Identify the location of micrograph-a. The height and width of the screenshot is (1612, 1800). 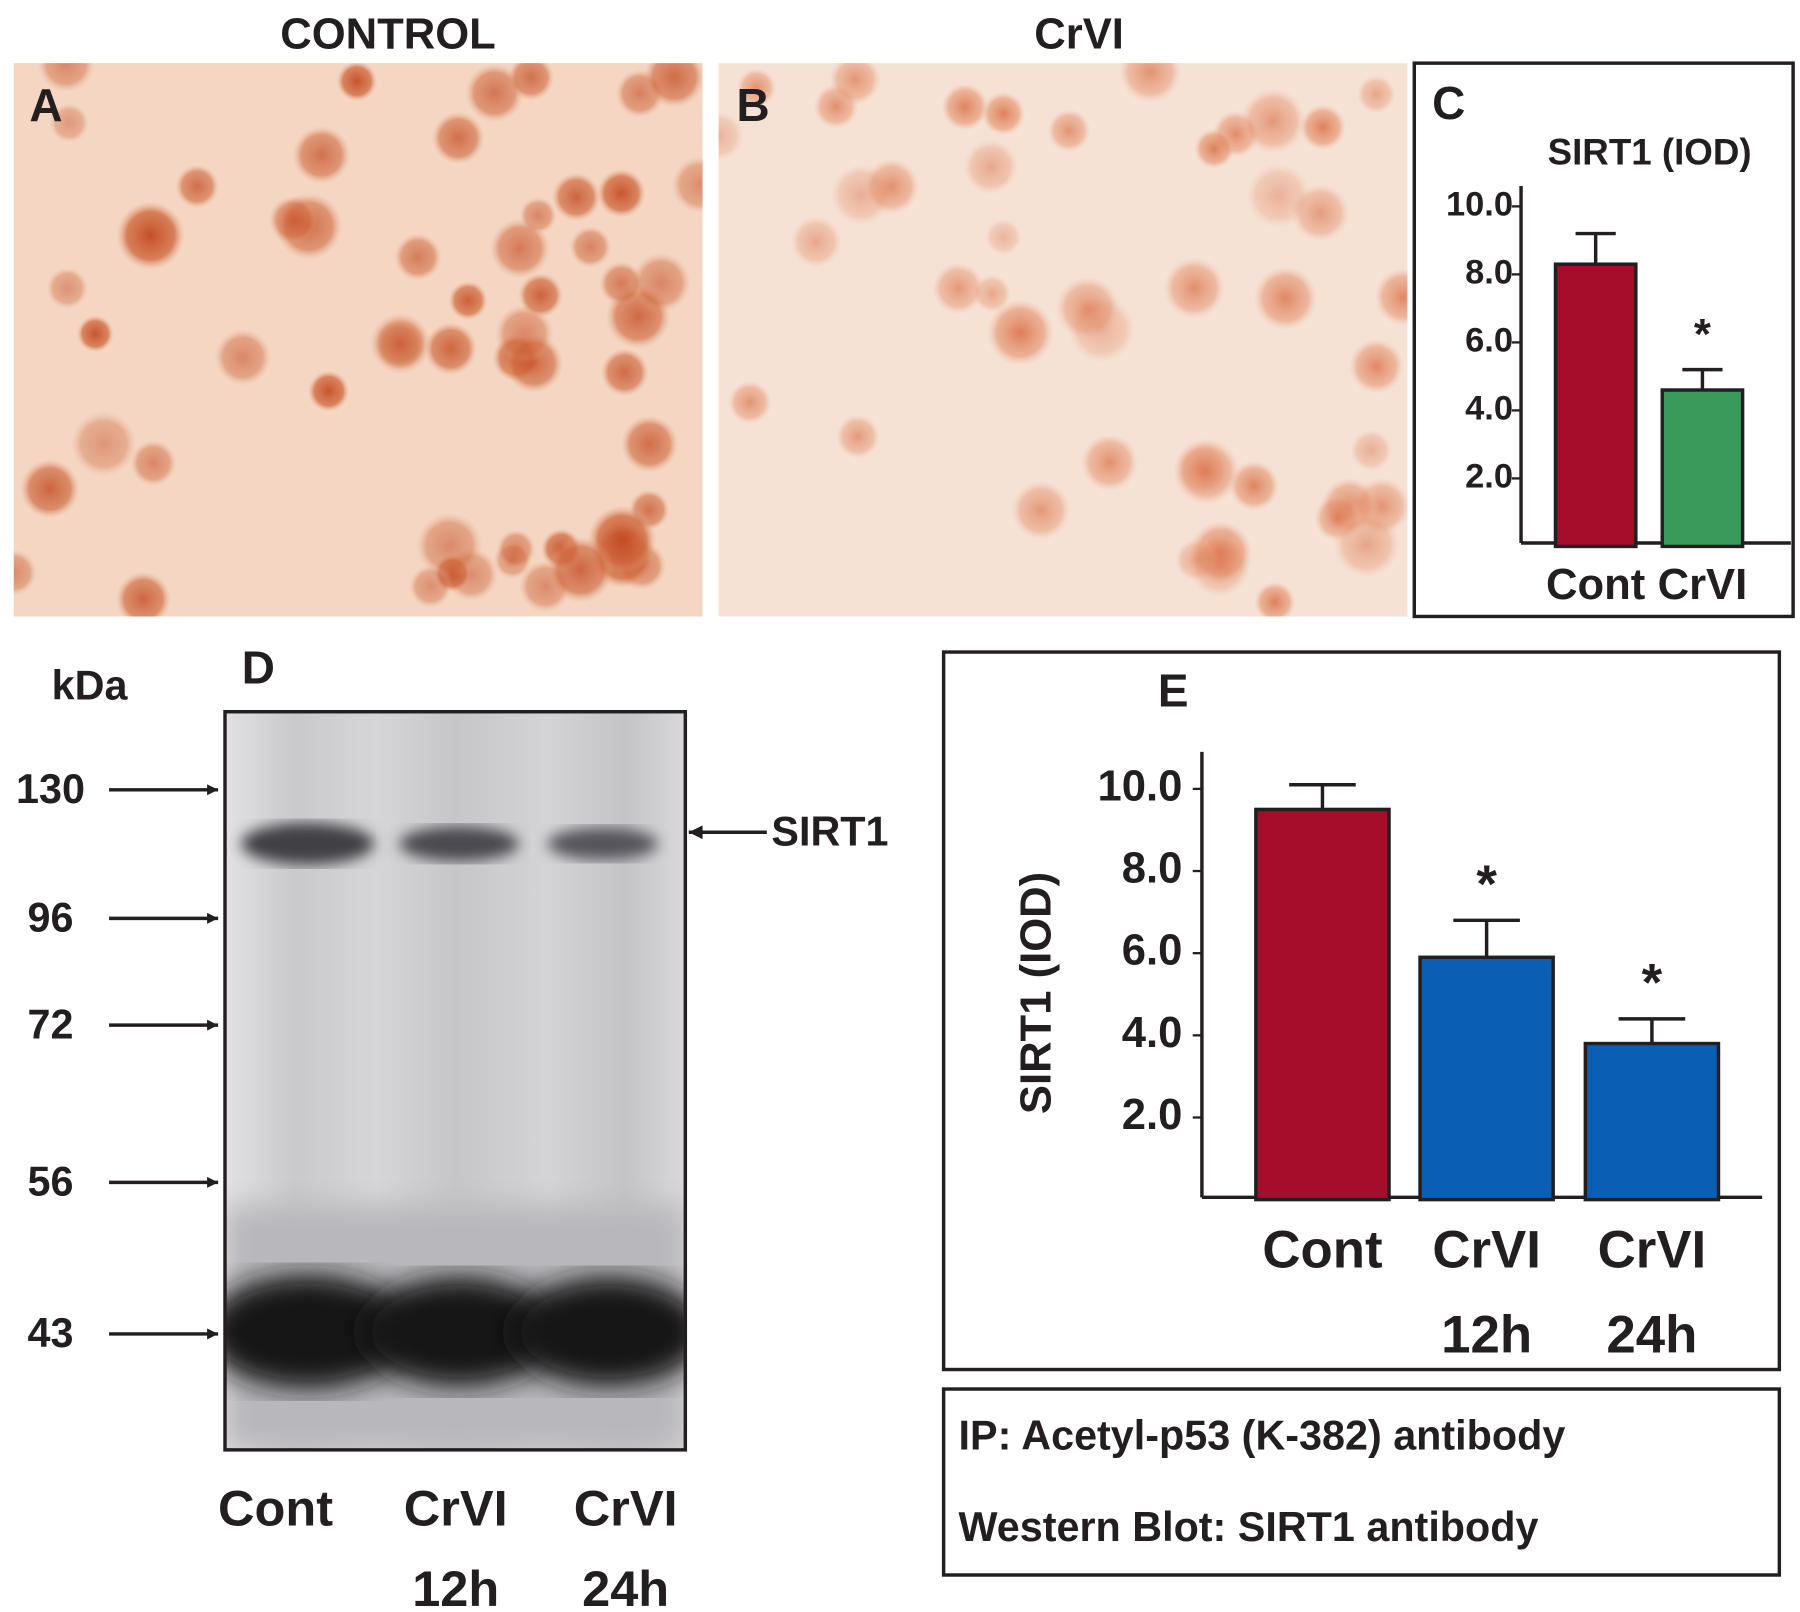
(358, 340).